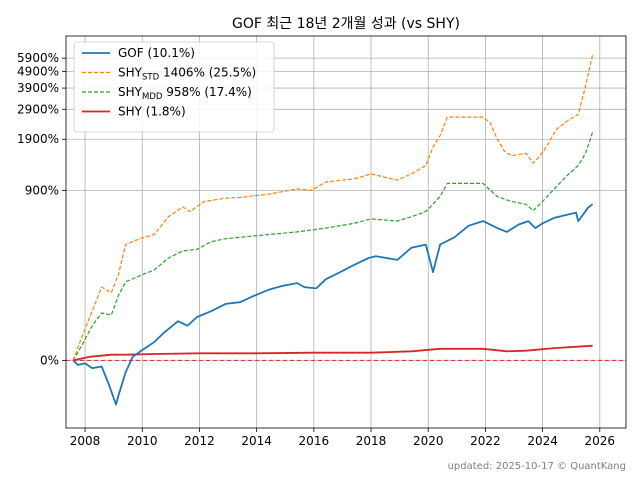  What do you see at coordinates (600, 441) in the screenshot?
I see `x-tick-label: 2026` at bounding box center [600, 441].